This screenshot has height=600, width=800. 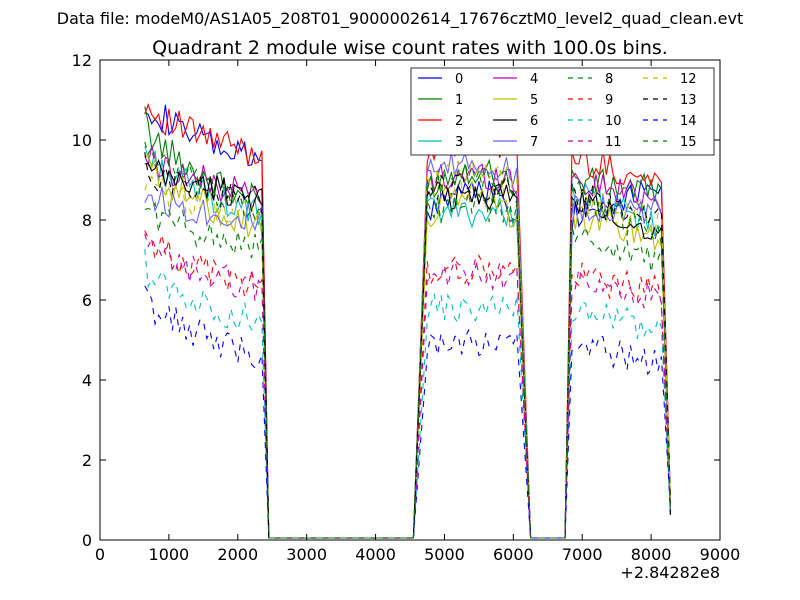 I want to click on y-axis-tick-labels: 0 2 4 6 8 10 12, so click(x=82, y=300).